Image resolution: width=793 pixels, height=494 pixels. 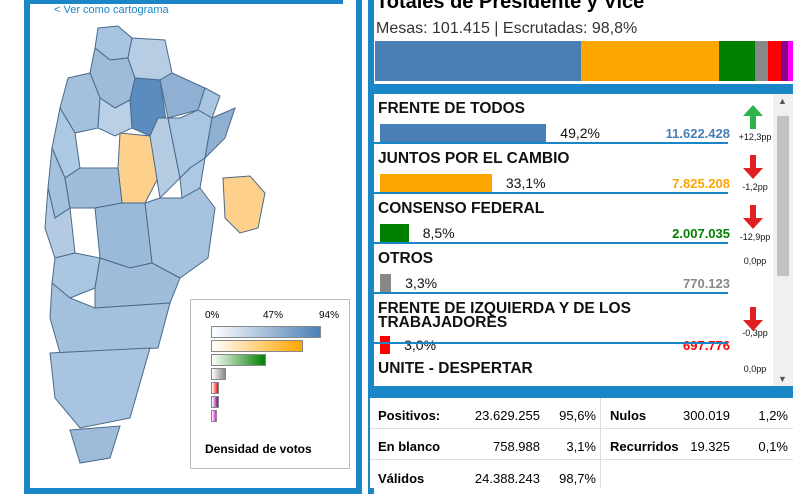 I want to click on province-santa-cruz, so click(x=100, y=388).